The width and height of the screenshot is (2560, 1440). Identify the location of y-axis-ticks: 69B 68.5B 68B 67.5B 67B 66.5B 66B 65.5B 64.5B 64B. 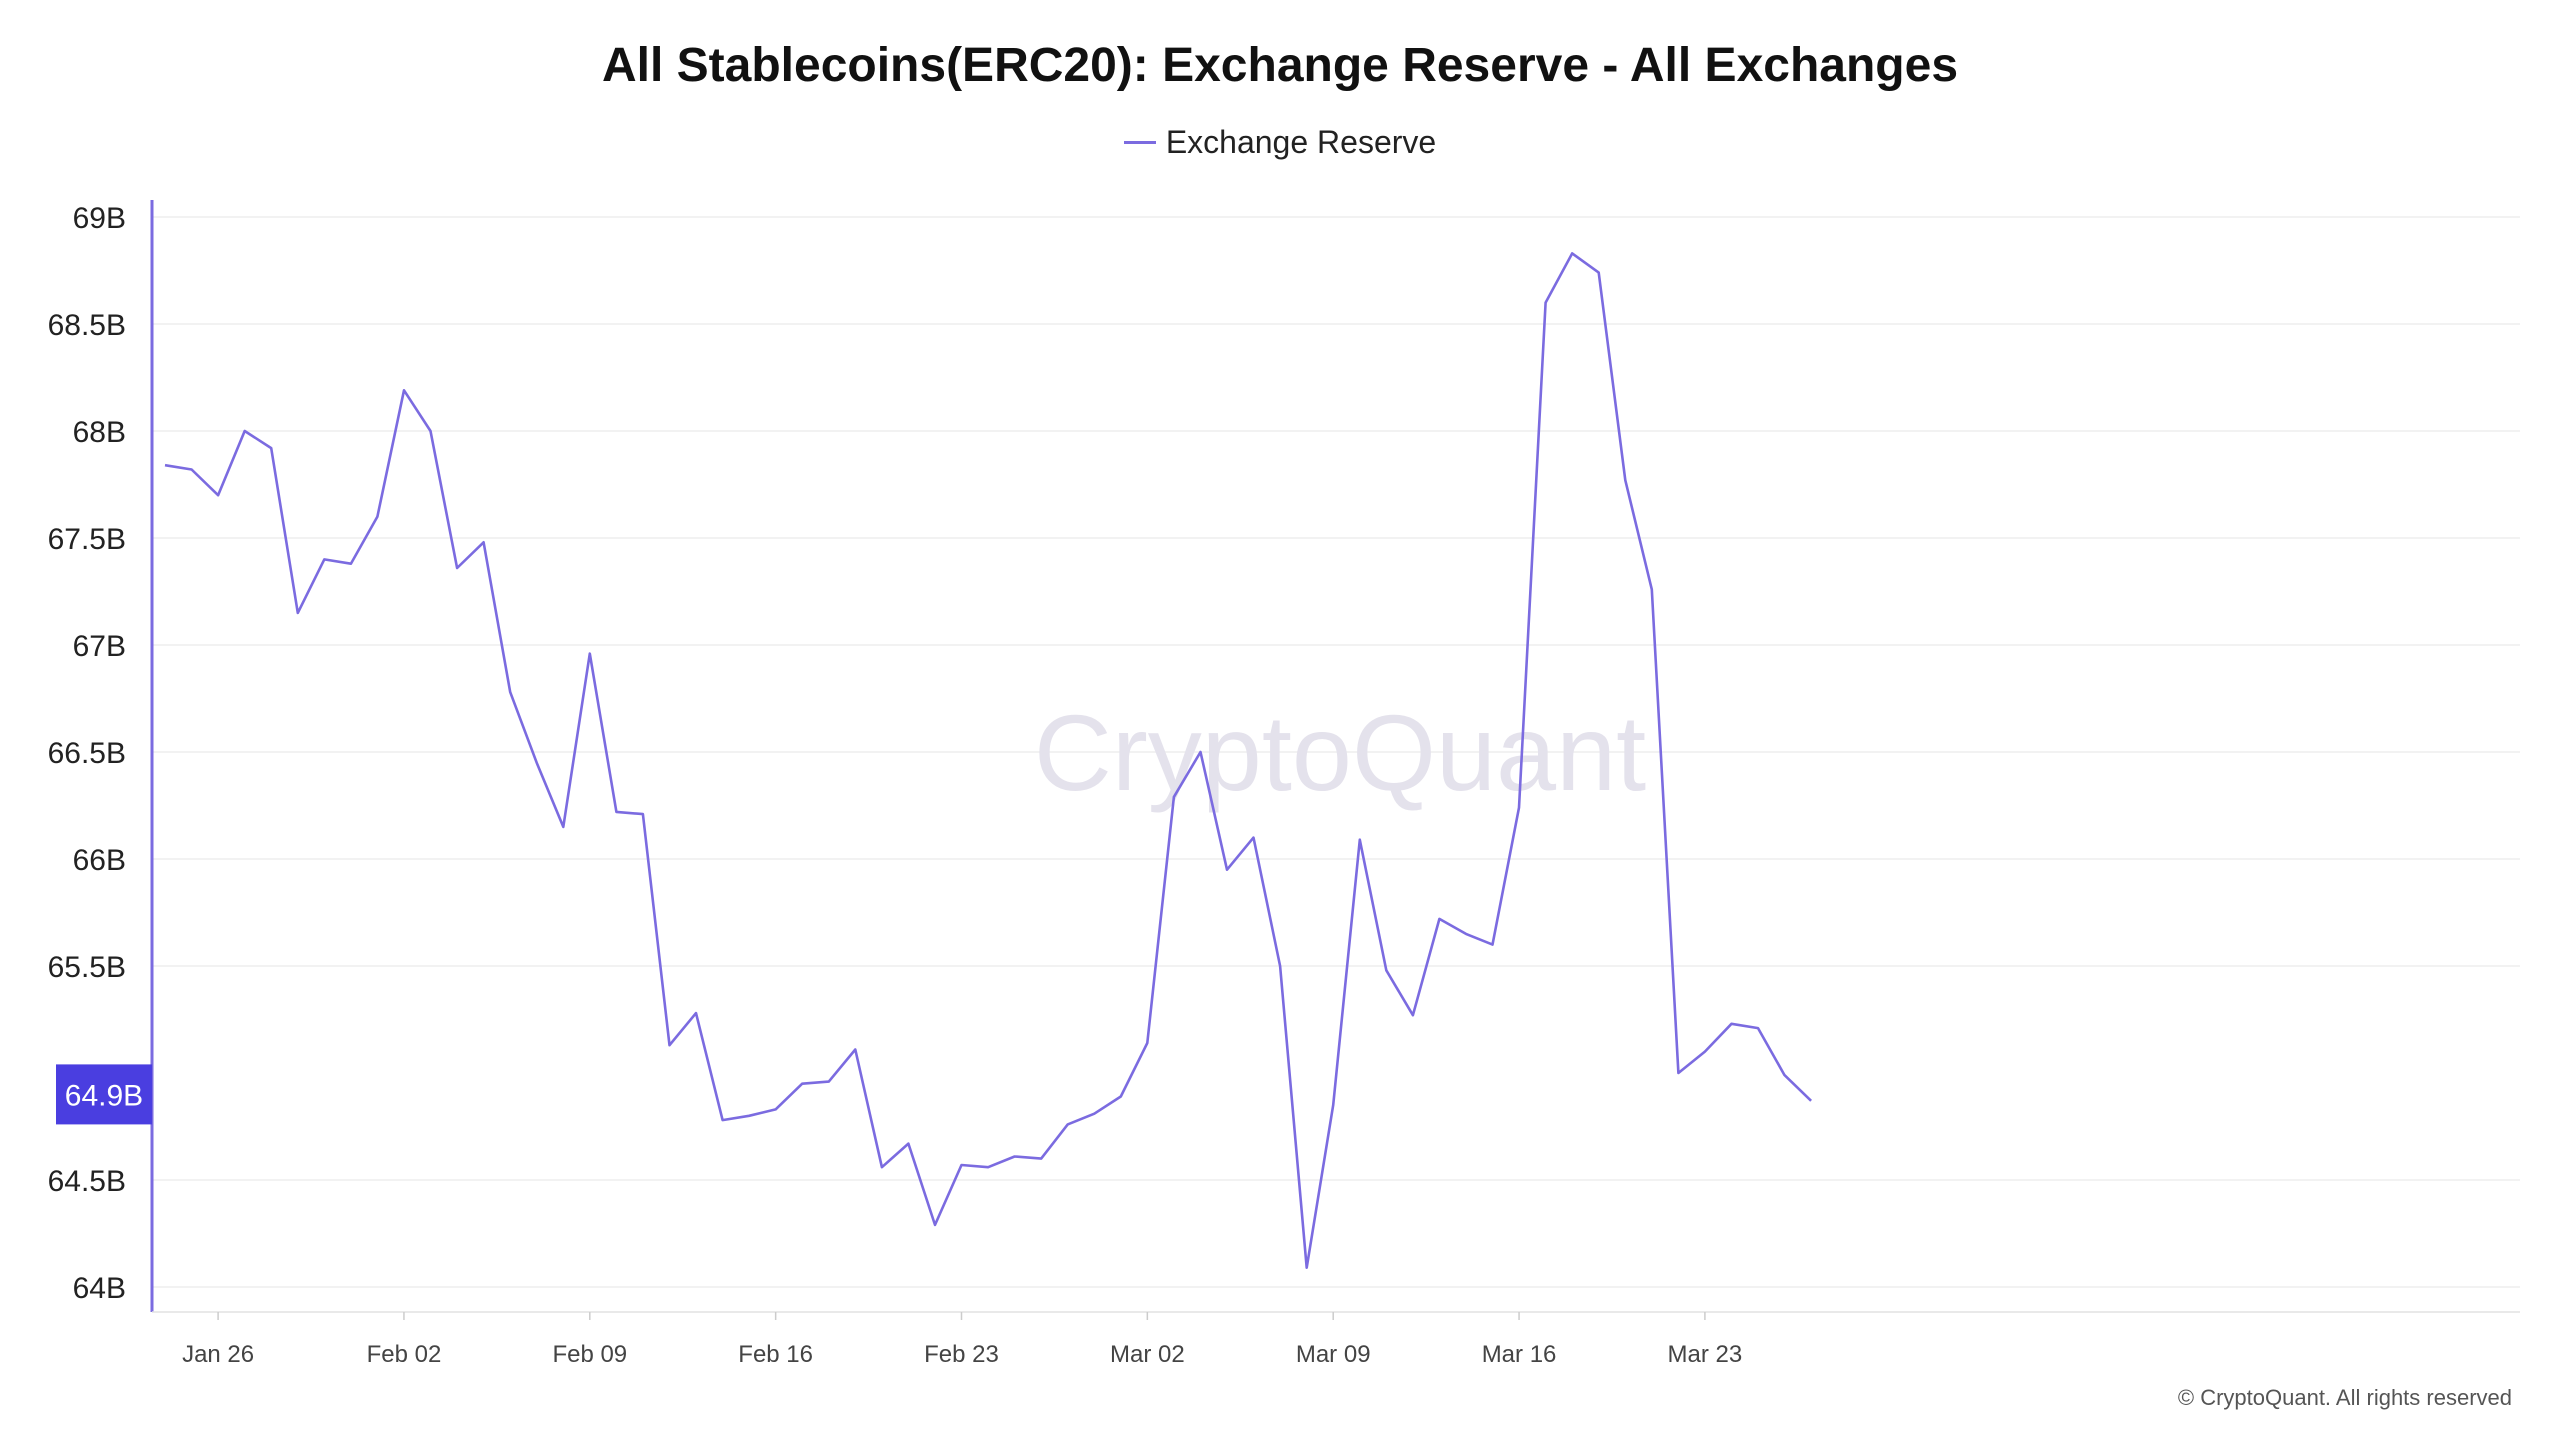
(87, 753).